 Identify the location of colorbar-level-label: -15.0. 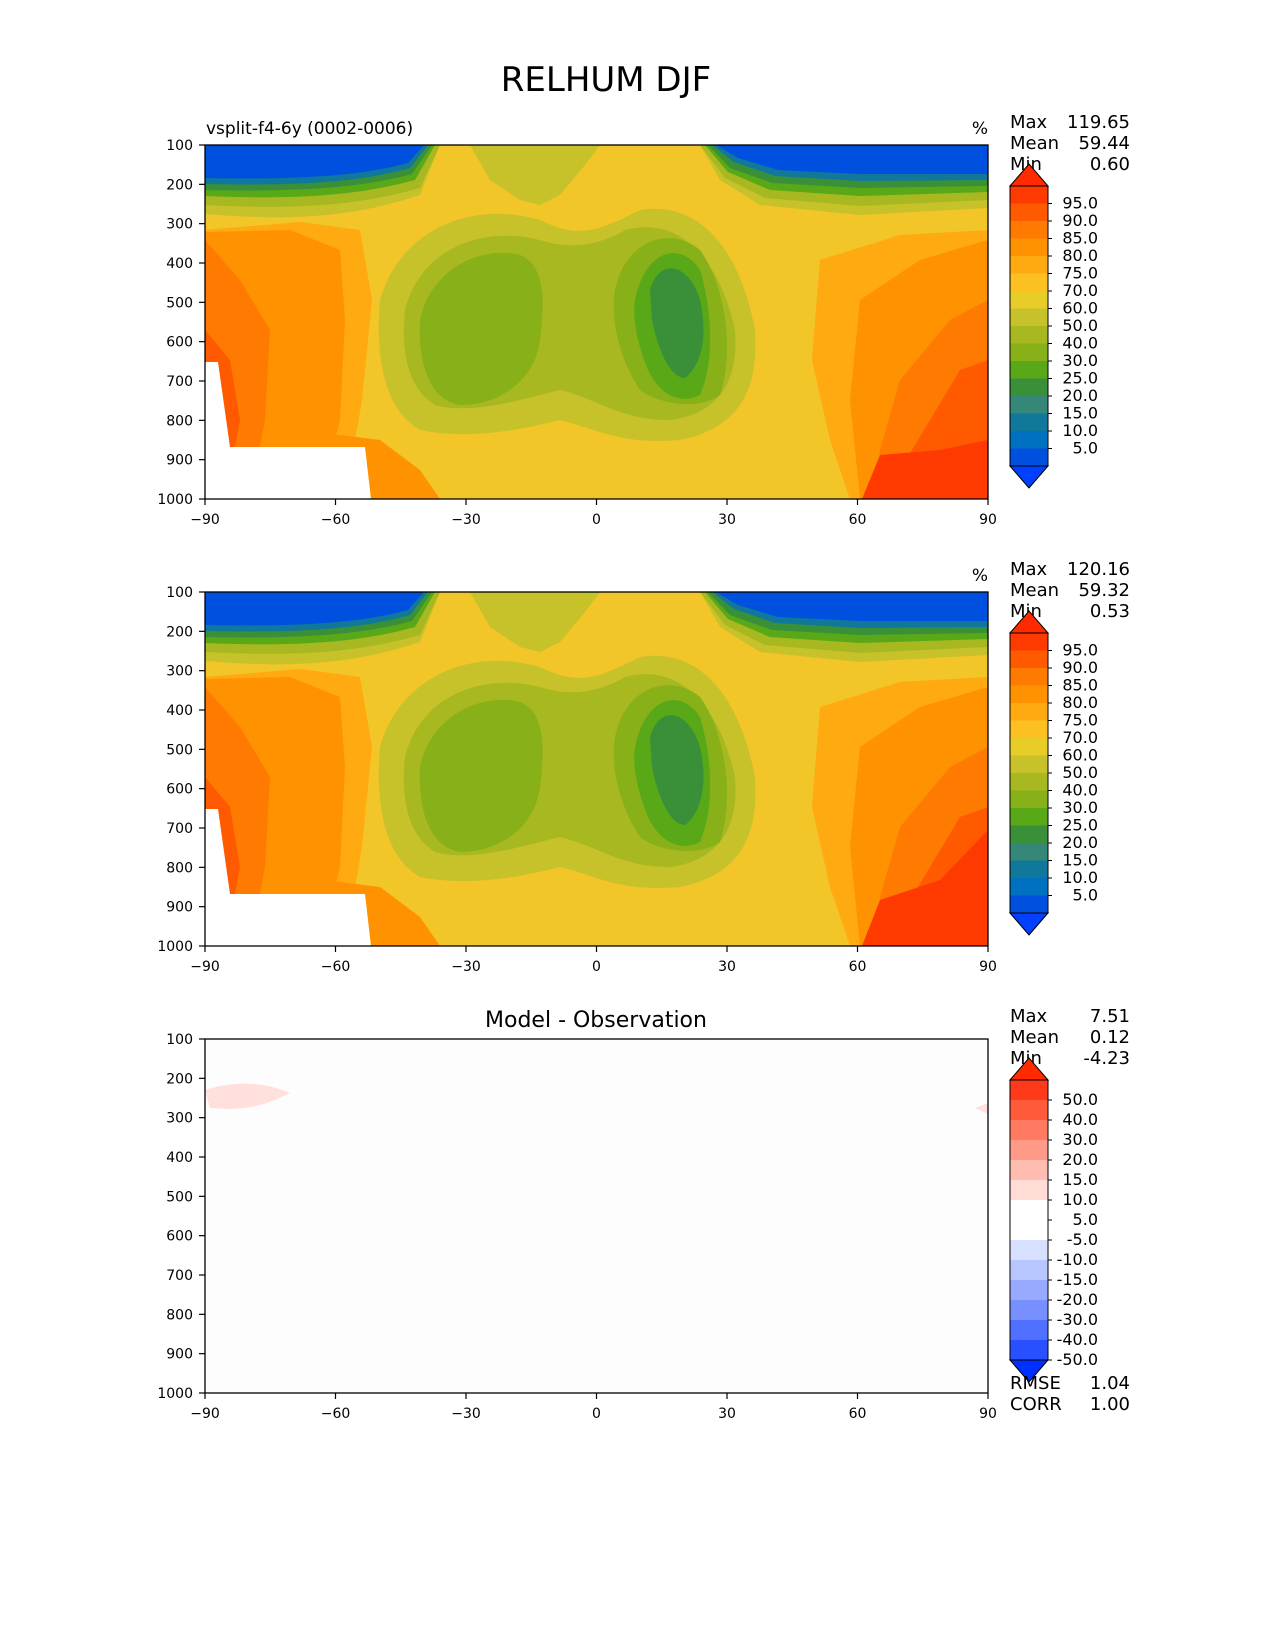
(1077, 1279).